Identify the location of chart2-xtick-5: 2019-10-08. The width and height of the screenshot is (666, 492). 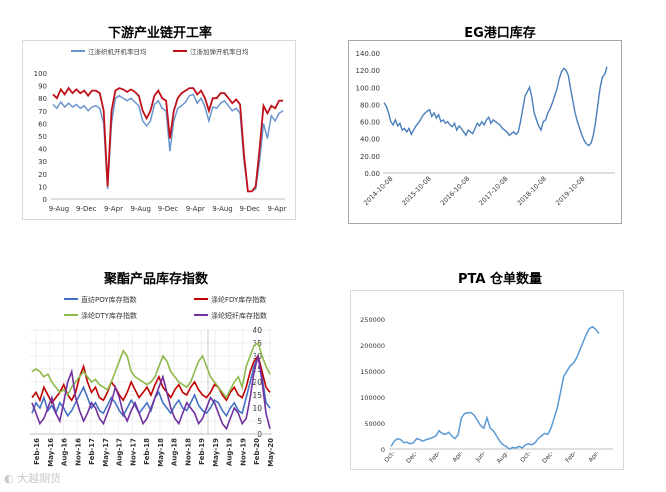
(570, 191).